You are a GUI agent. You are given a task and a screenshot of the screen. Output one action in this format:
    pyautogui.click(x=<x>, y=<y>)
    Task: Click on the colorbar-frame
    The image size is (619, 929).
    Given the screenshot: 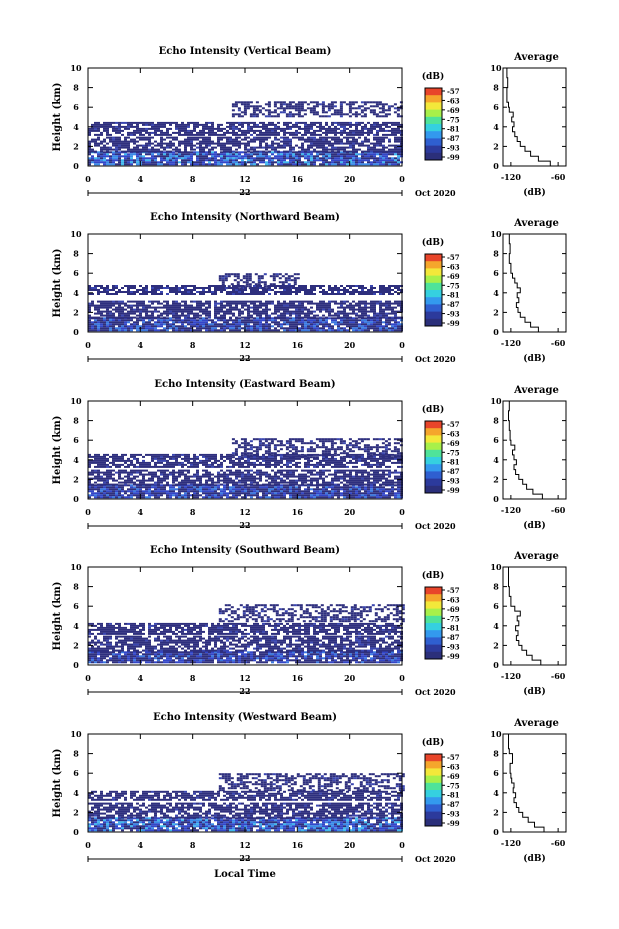 What is the action you would take?
    pyautogui.click(x=433, y=290)
    